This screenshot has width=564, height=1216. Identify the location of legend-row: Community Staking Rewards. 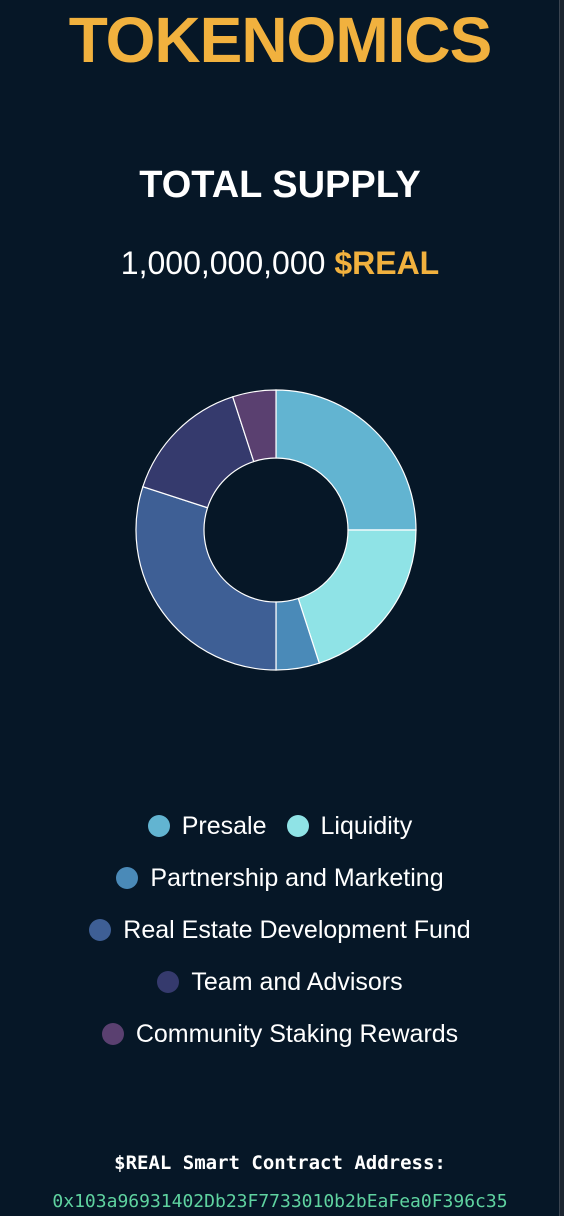
(280, 1034).